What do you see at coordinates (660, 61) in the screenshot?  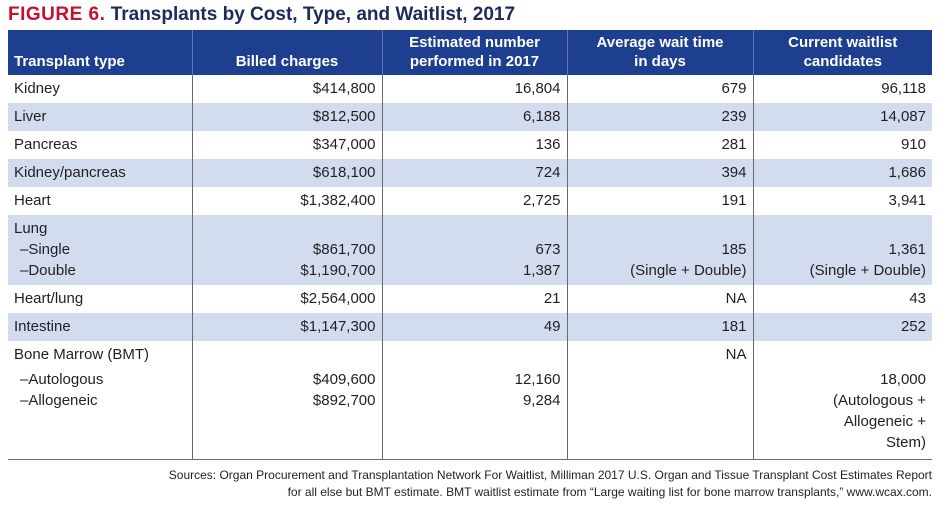 I see `header-average-wait-line2: in days` at bounding box center [660, 61].